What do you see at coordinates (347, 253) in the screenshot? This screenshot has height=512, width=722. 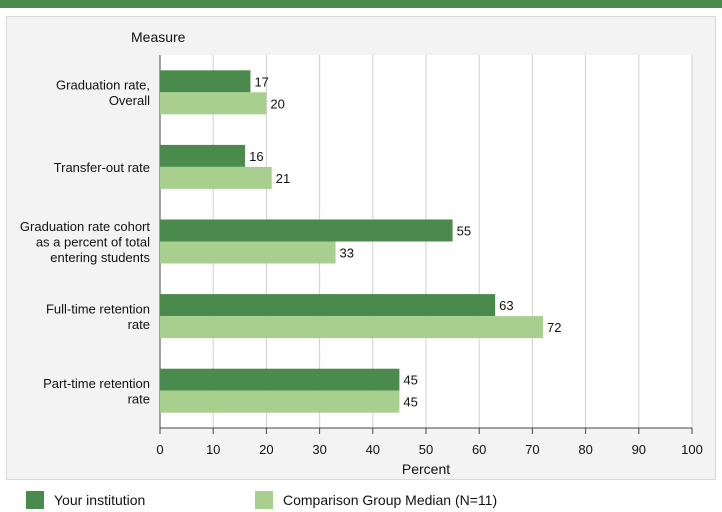 I see `data-label: 33` at bounding box center [347, 253].